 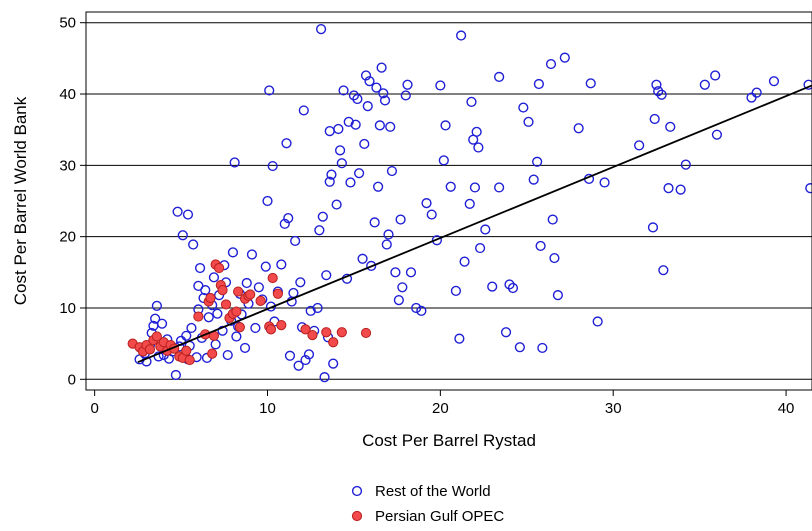 I want to click on legend-marker-persian-gulf-opec, so click(x=357, y=516).